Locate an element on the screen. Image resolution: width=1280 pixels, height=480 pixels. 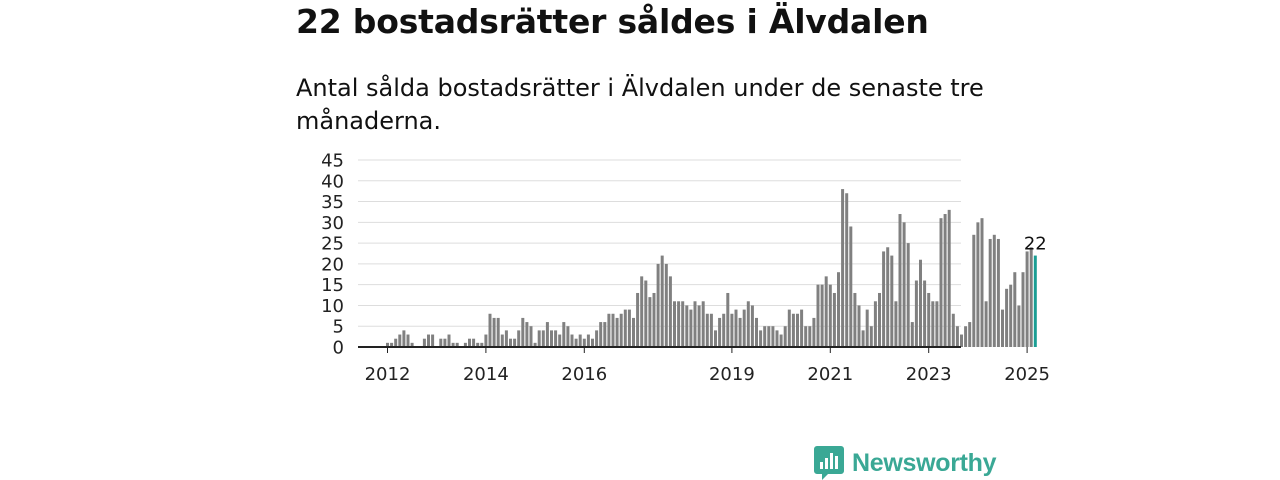
y-tick-label: 15 is located at coordinates (332, 285).